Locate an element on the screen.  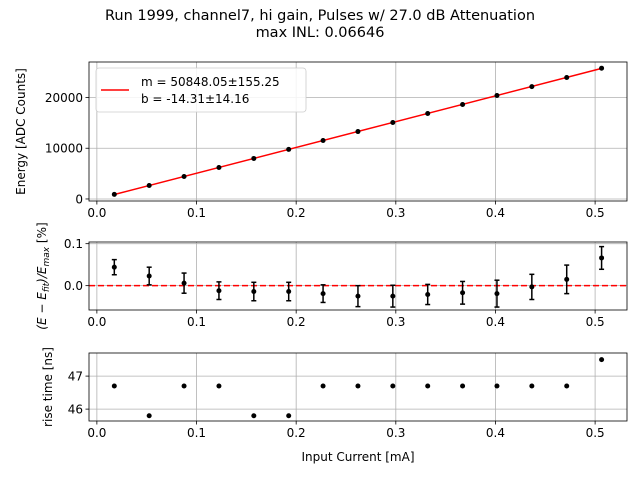
legend-box is located at coordinates (201, 90).